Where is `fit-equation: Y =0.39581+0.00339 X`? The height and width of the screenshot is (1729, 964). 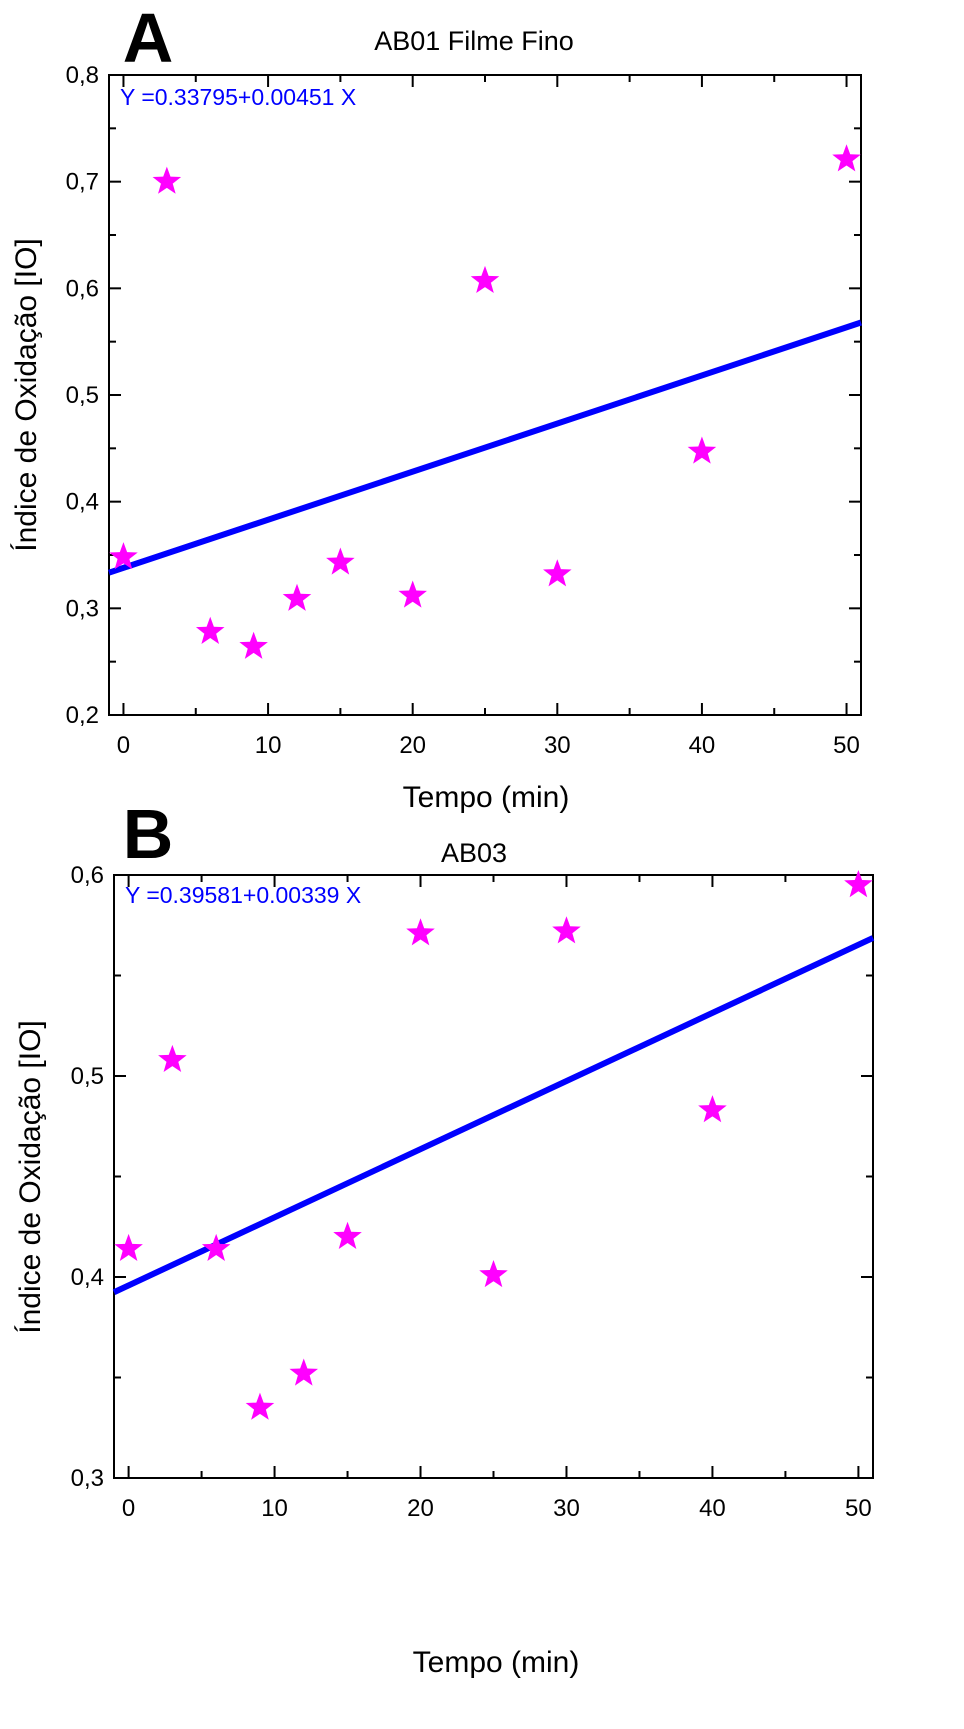
fit-equation: Y =0.39581+0.00339 X is located at coordinates (243, 895).